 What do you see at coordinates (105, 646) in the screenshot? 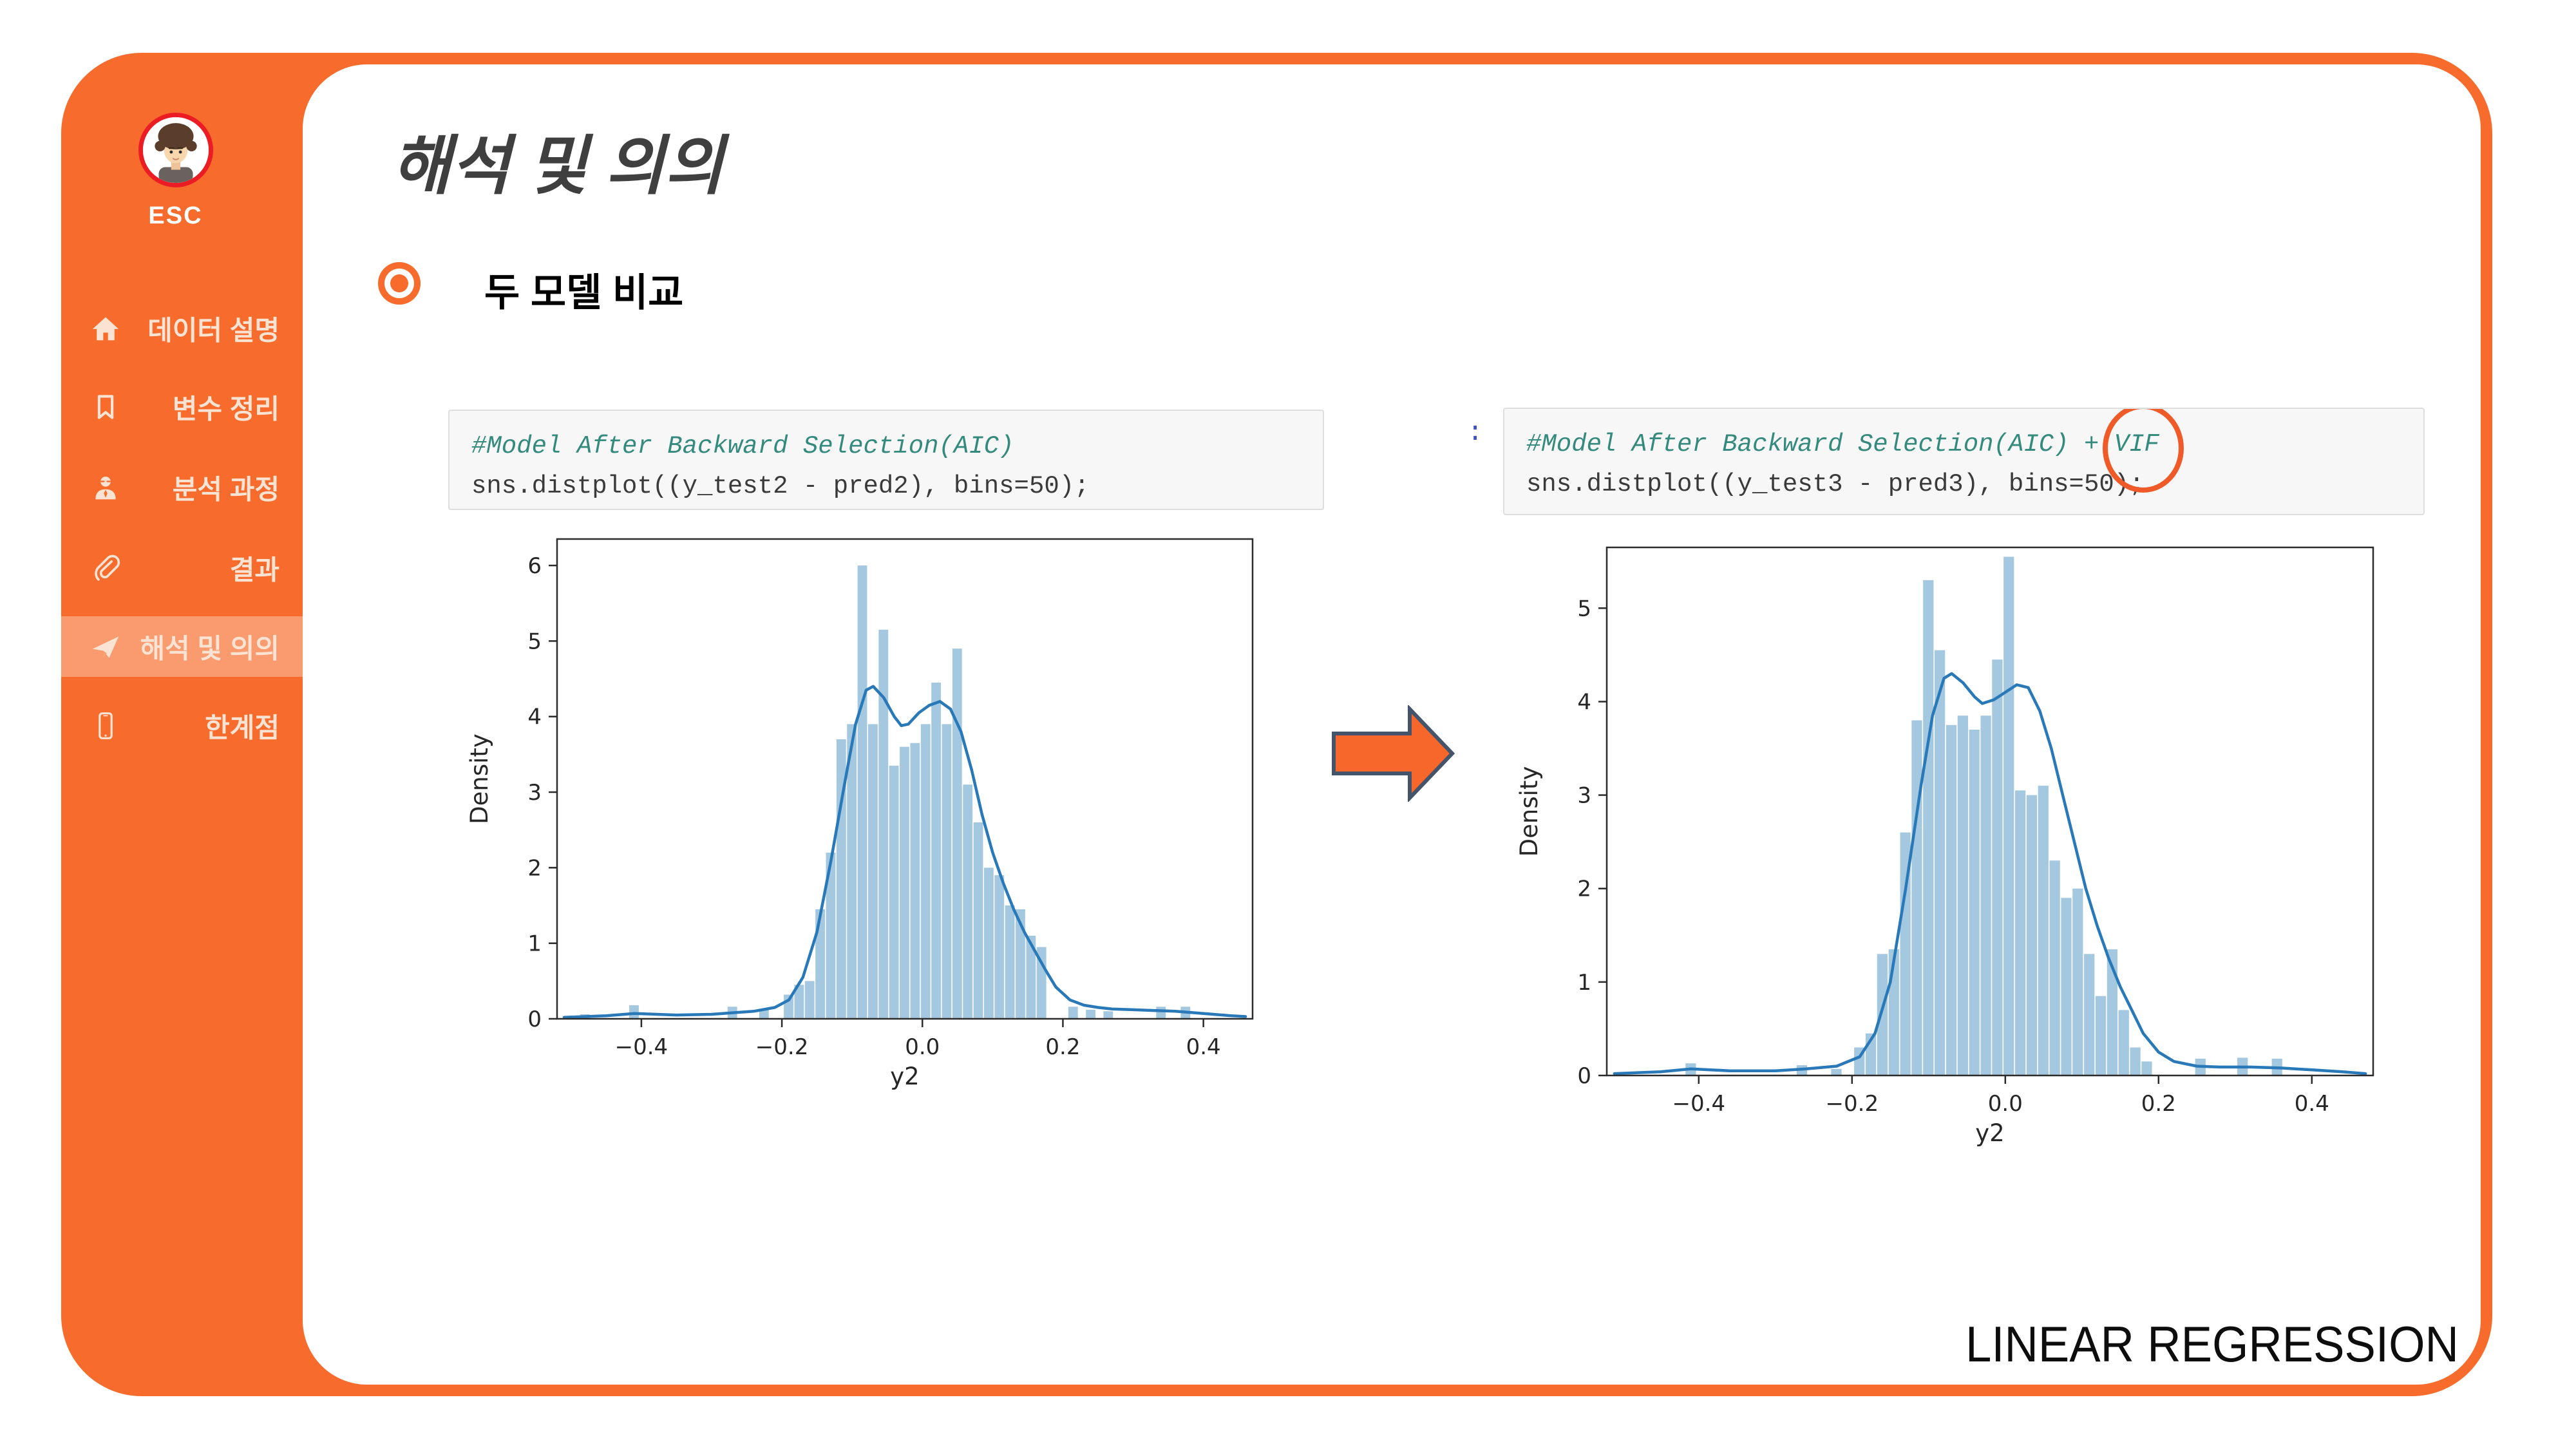
I see `paper-plane-icon` at bounding box center [105, 646].